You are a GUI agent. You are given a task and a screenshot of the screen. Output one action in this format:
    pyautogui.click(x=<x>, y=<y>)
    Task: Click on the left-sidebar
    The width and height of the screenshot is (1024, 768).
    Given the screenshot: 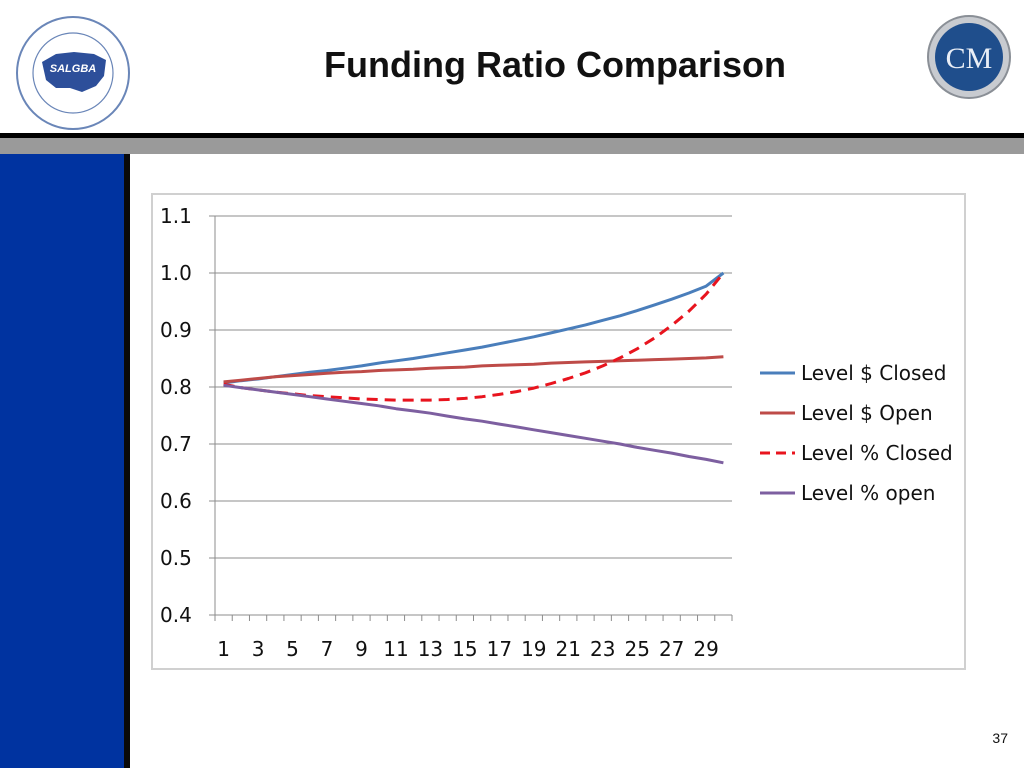 What is the action you would take?
    pyautogui.click(x=62, y=461)
    